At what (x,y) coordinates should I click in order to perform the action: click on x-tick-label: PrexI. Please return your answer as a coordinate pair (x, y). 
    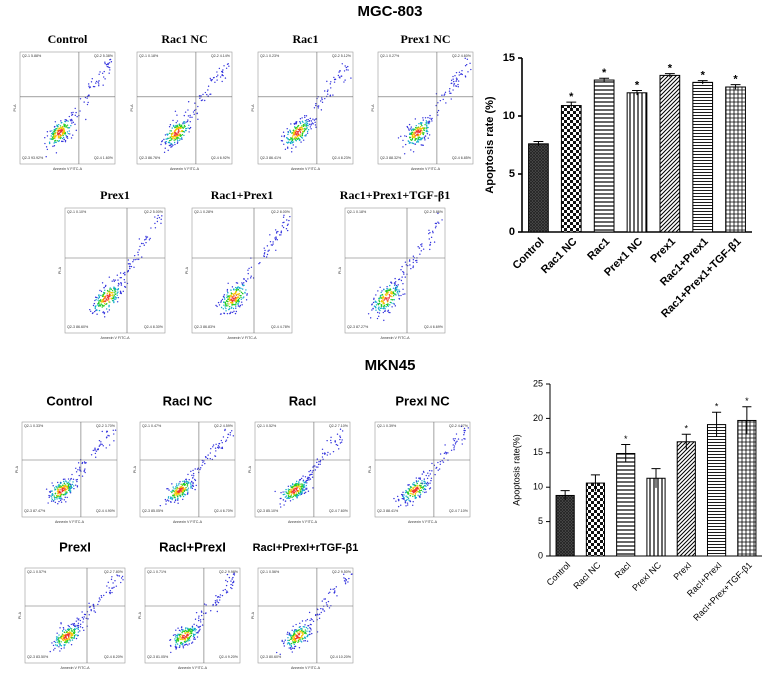
    Looking at the image, I should click on (682, 571).